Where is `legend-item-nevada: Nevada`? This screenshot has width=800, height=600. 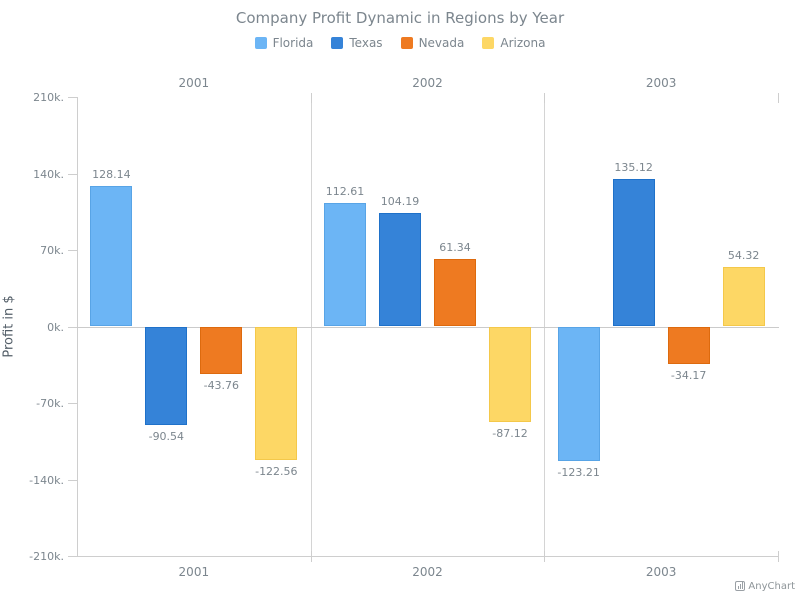 legend-item-nevada: Nevada is located at coordinates (432, 43).